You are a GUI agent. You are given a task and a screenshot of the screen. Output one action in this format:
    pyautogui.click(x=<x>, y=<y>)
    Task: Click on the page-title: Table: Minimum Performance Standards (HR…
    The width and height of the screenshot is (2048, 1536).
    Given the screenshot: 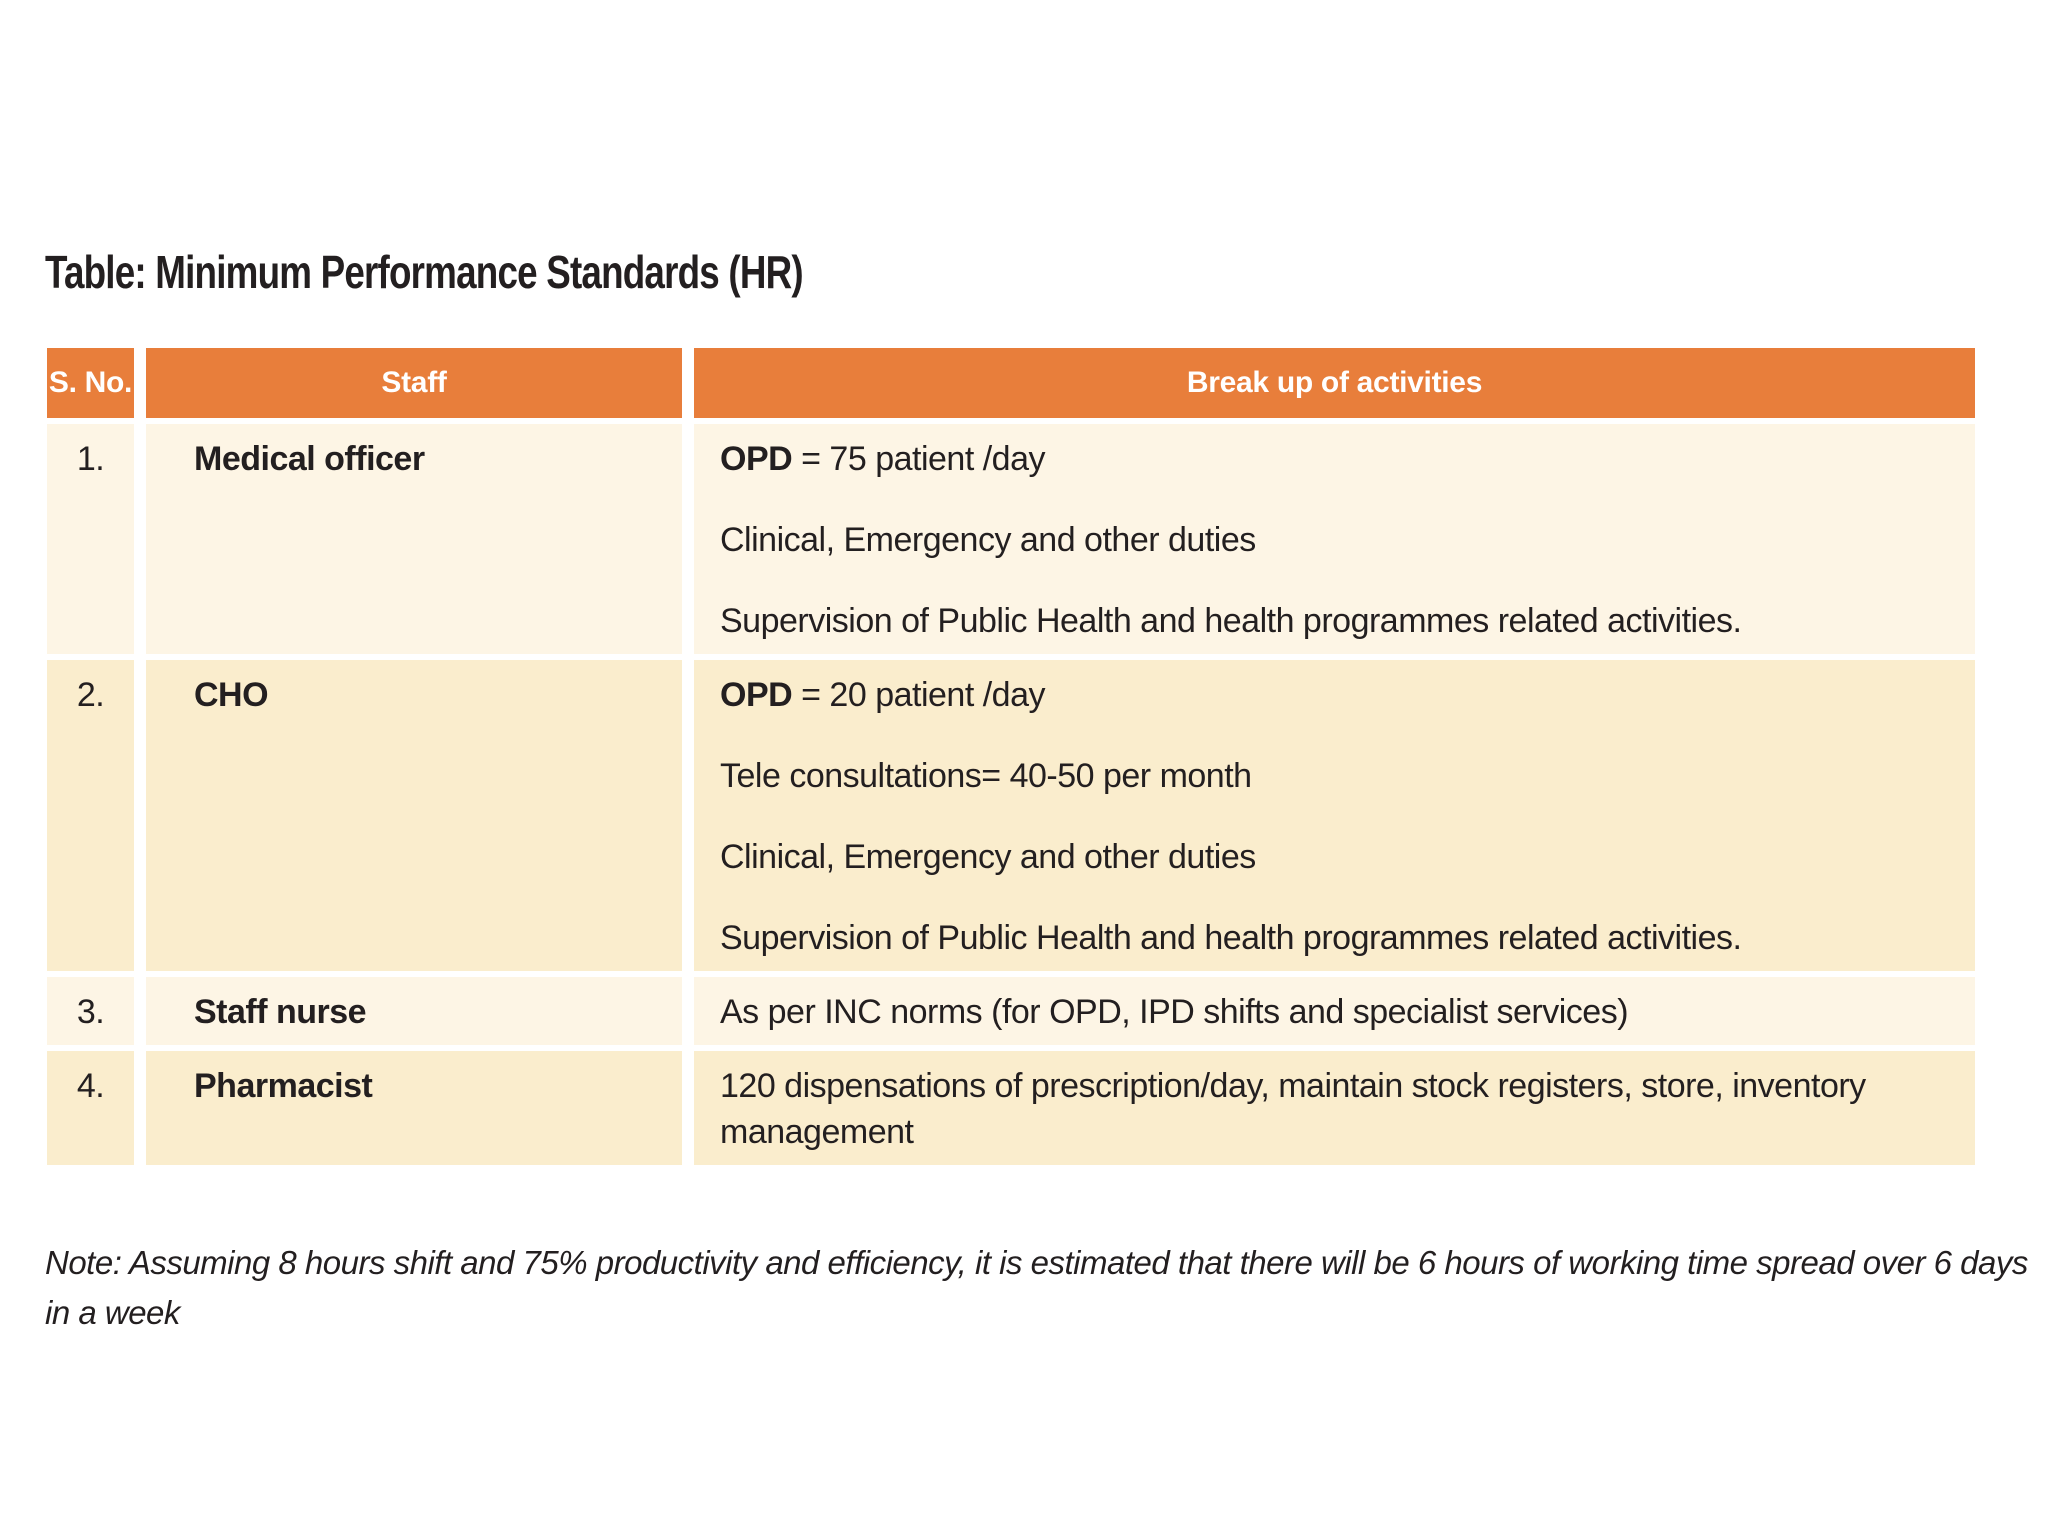 What is the action you would take?
    pyautogui.click(x=424, y=272)
    